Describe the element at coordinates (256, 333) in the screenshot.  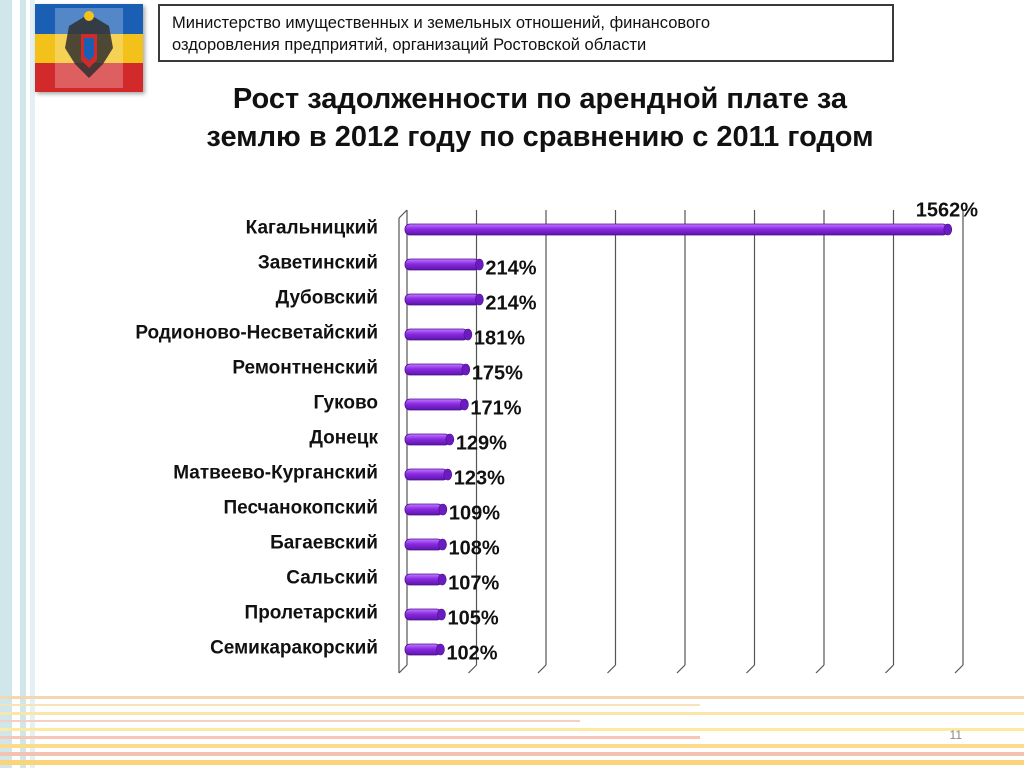
I see `category-label: Родионово-Несветайский` at that location.